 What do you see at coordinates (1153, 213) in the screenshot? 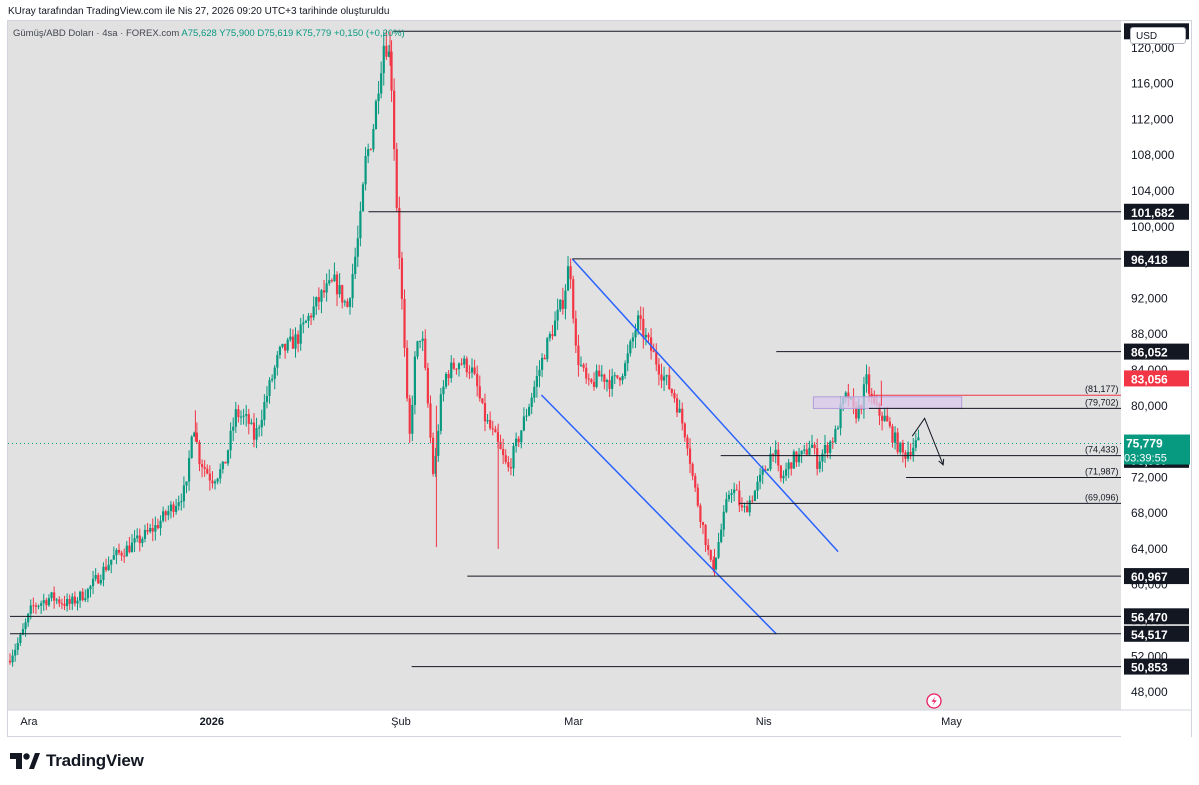
I see `price-badge-label: 101,682` at bounding box center [1153, 213].